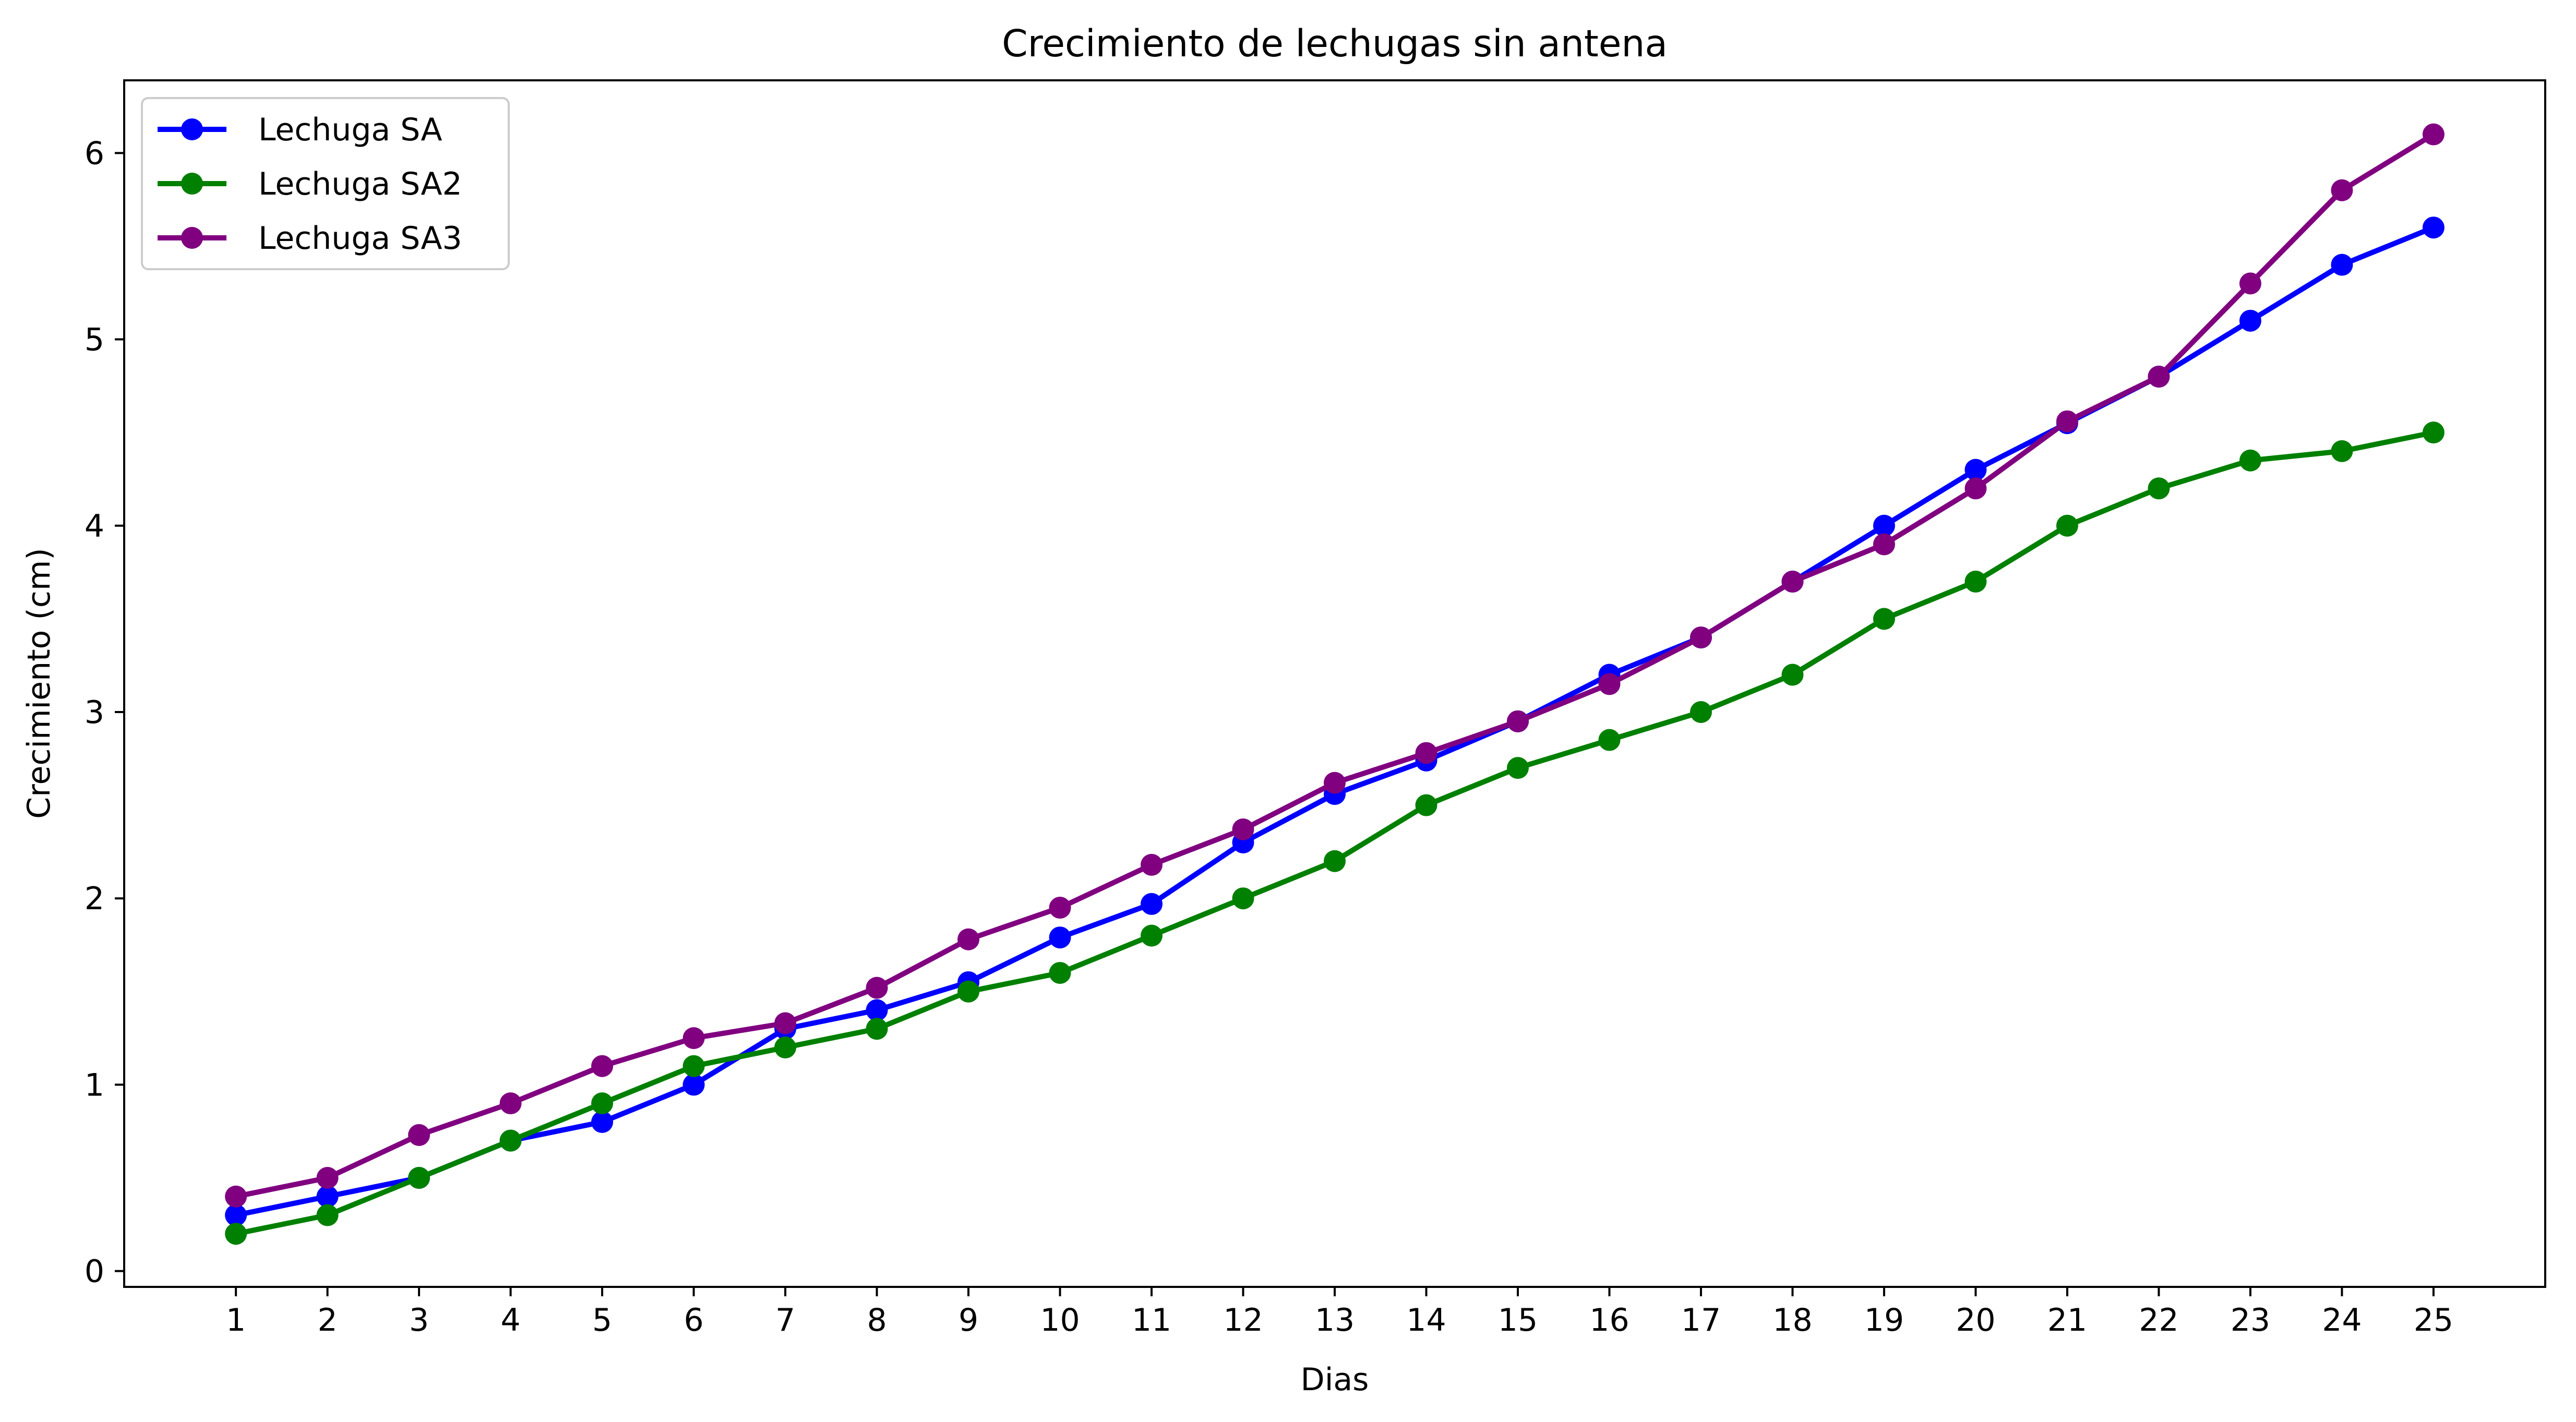 Image resolution: width=2576 pixels, height=1422 pixels. I want to click on x-tick-label: 19, so click(1884, 1320).